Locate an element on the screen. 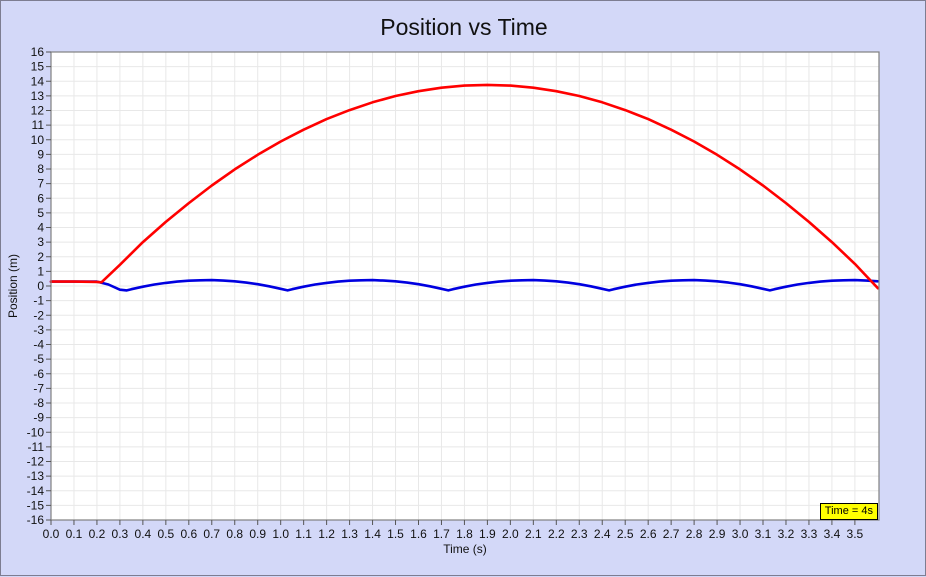  x-tick-label: 3.2 is located at coordinates (786, 534).